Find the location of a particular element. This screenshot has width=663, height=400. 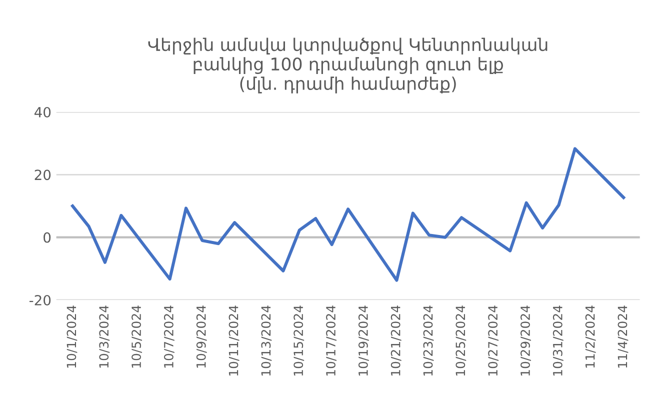

y-tick-label: 0 is located at coordinates (47, 237).